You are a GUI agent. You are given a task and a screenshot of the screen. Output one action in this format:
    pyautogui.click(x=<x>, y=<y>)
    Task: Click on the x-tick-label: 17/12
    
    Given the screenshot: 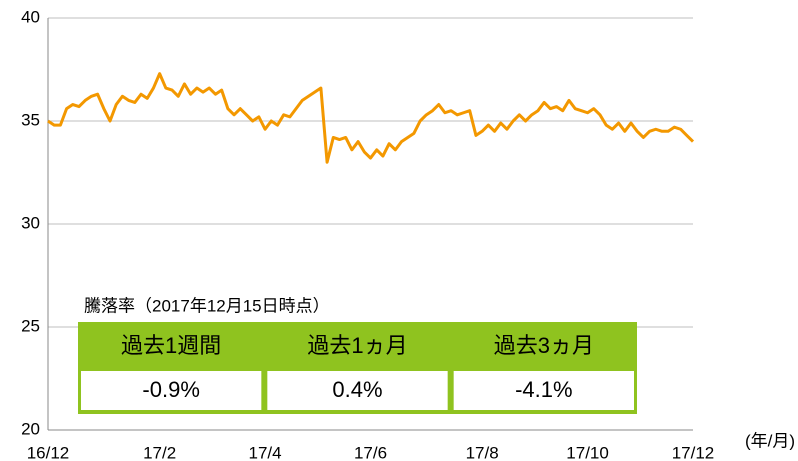 What is the action you would take?
    pyautogui.click(x=693, y=452)
    